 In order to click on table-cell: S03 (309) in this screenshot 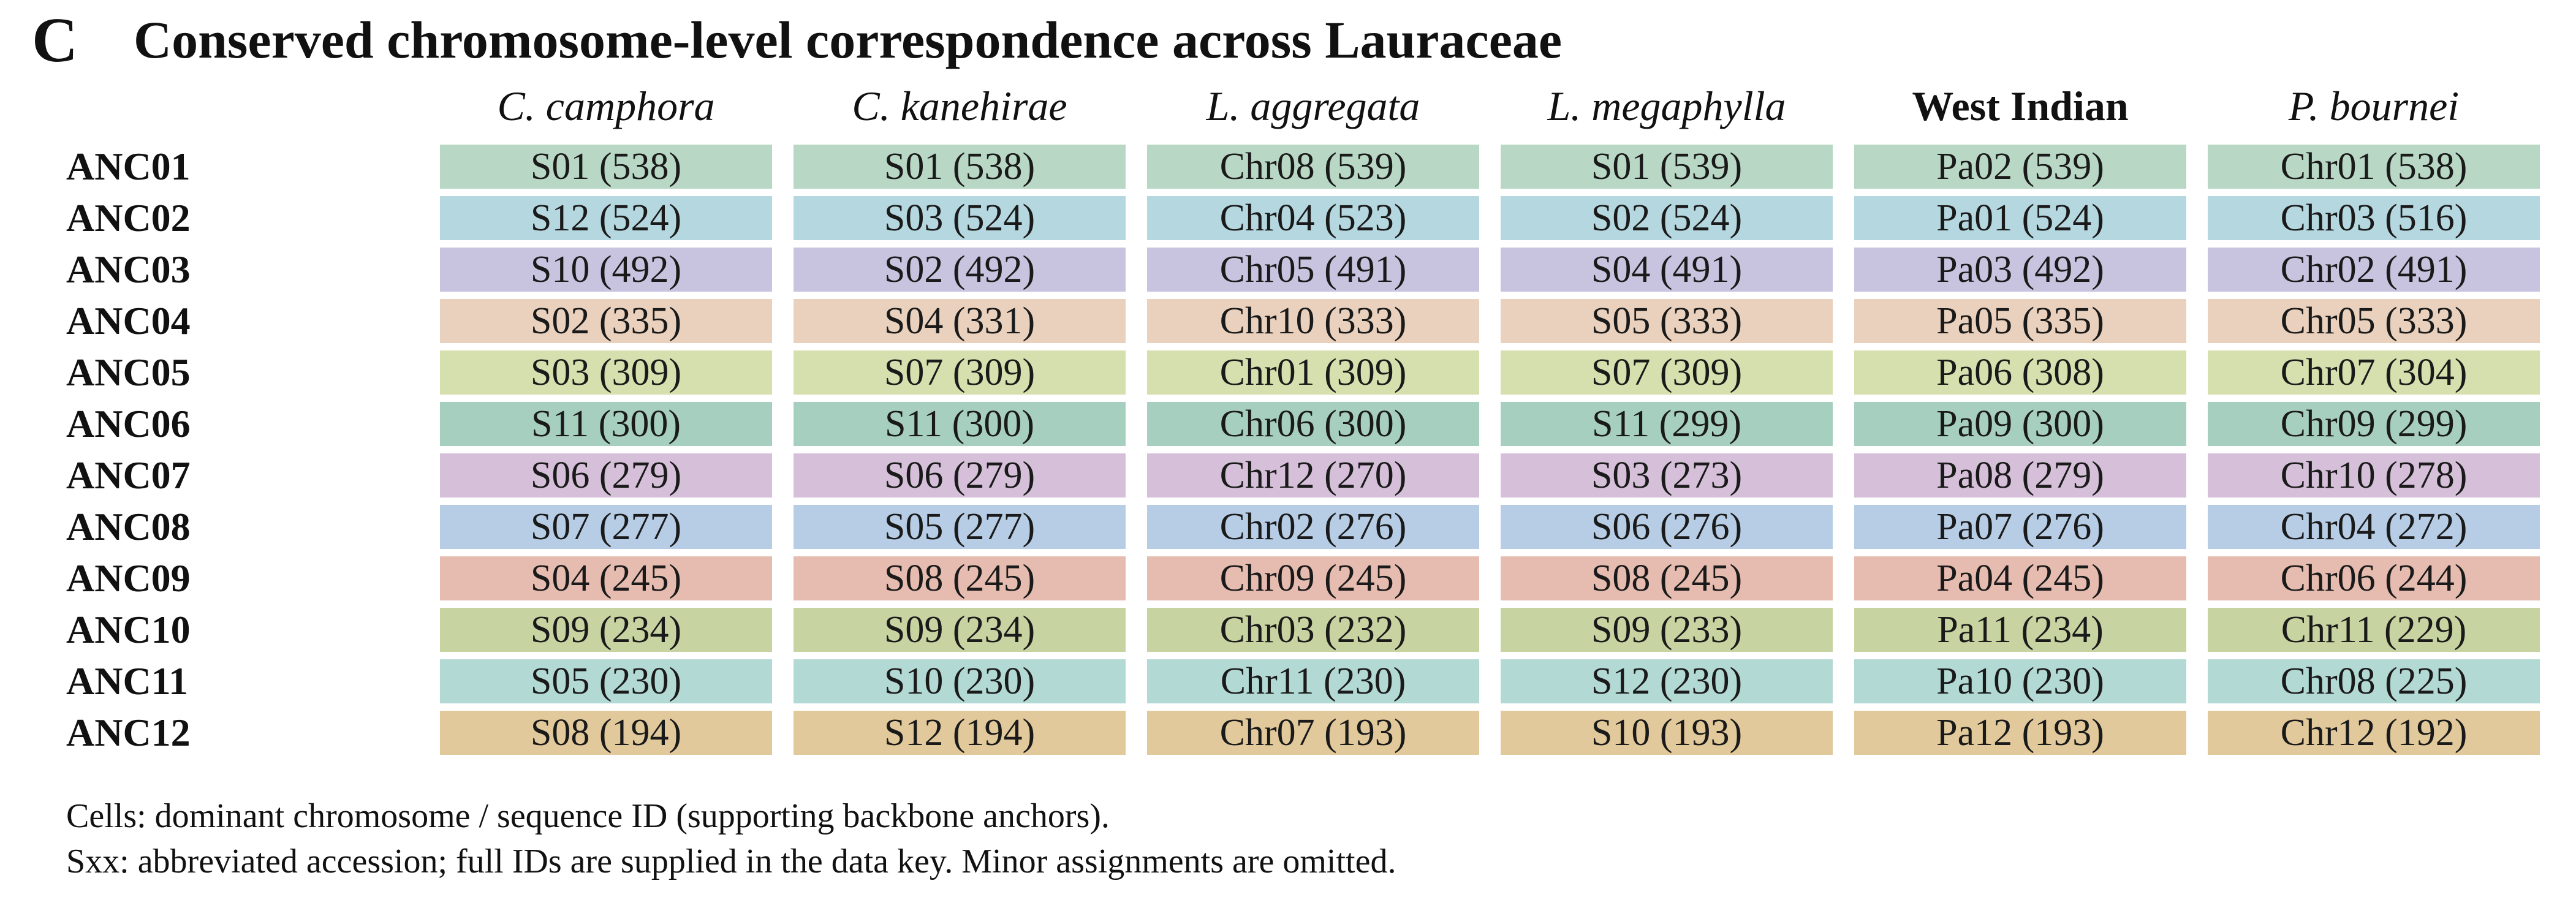, I will do `click(606, 372)`.